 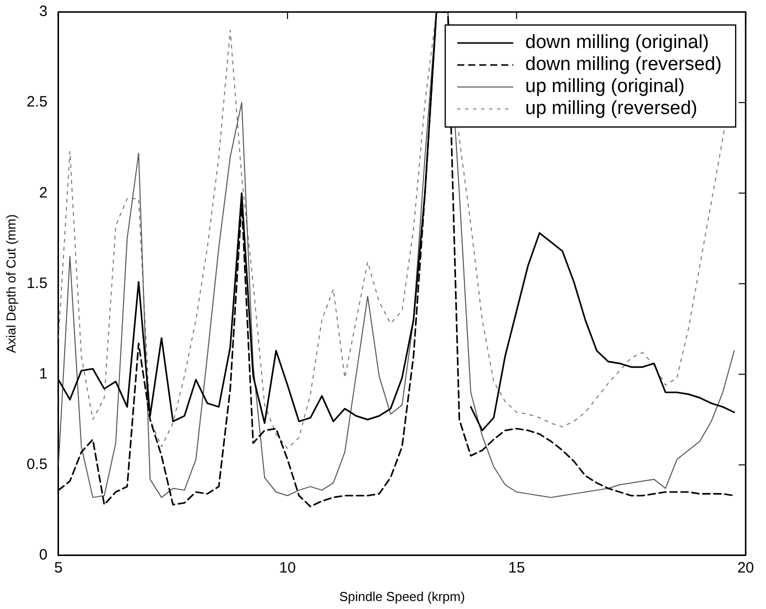 I want to click on y-tick-label: 1, so click(x=43, y=373).